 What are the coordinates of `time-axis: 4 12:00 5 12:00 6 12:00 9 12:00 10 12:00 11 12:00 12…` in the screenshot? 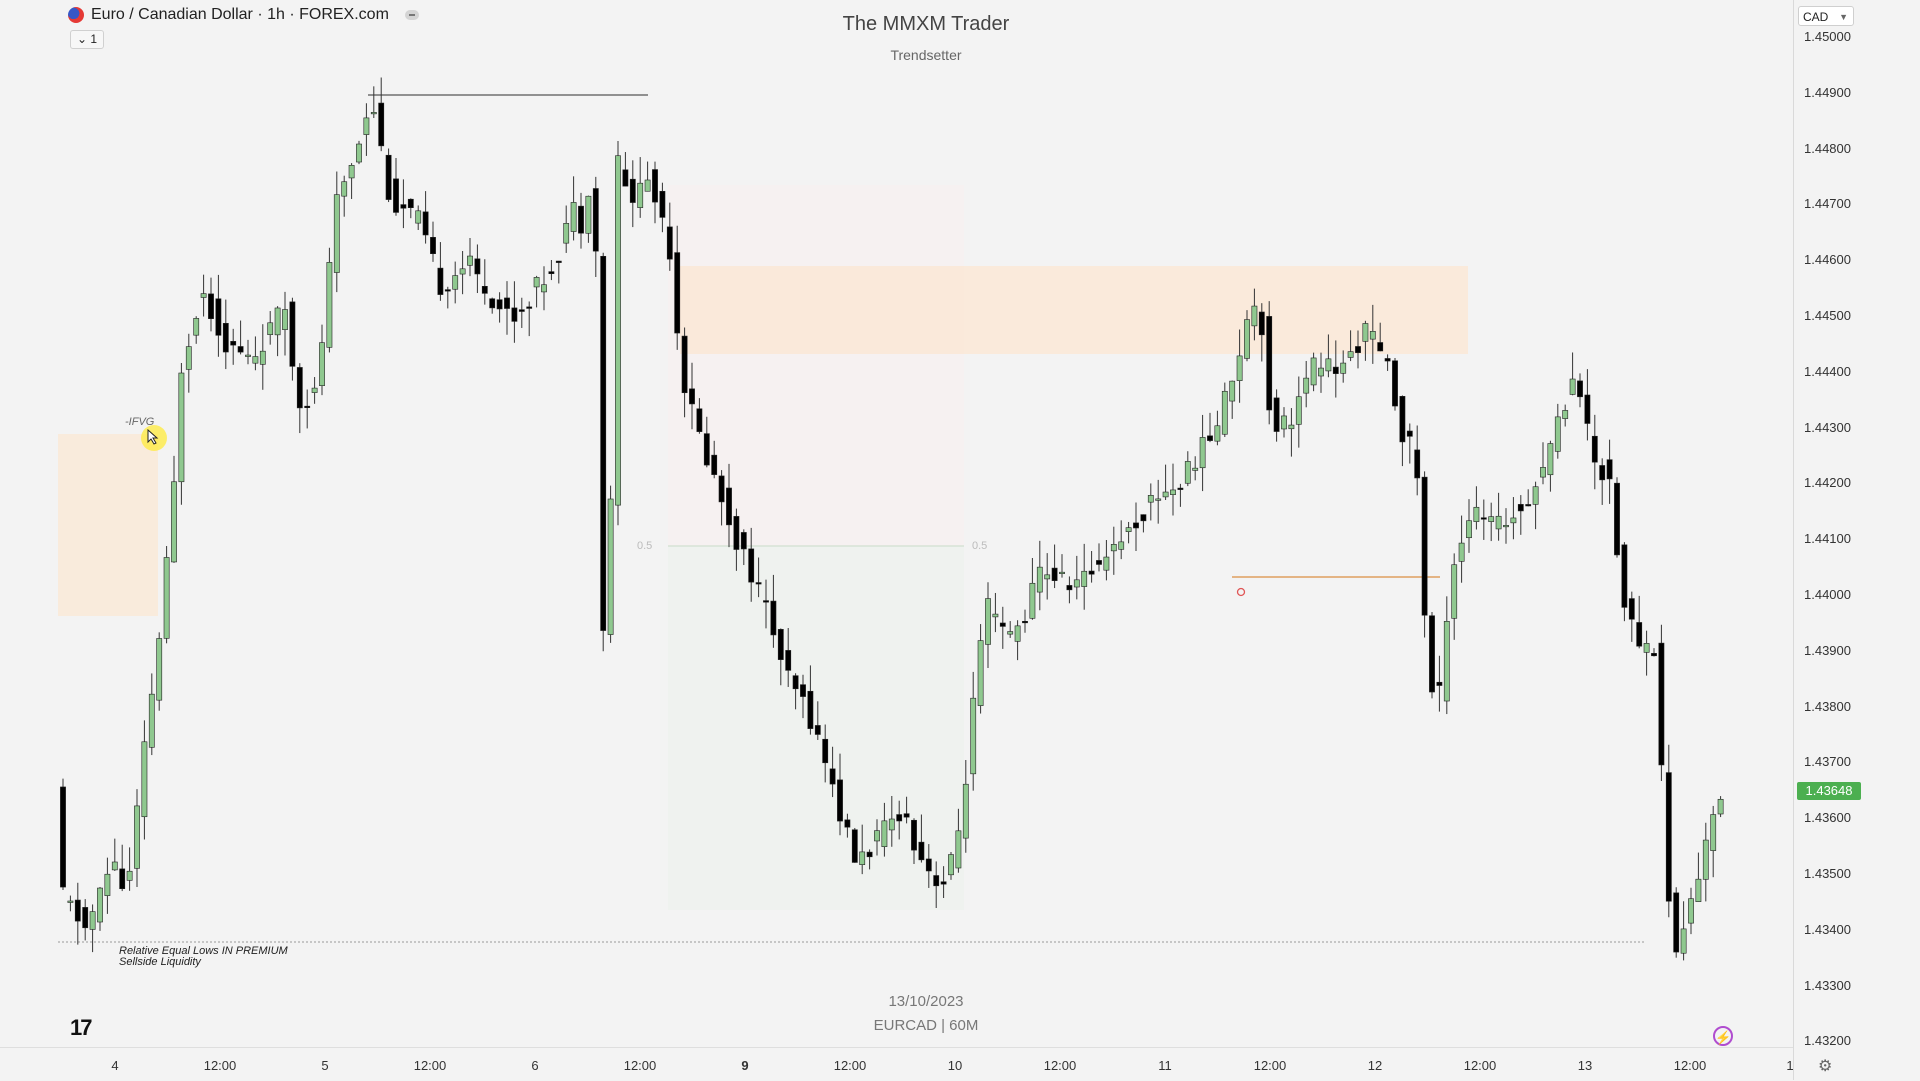 It's located at (897, 1064).